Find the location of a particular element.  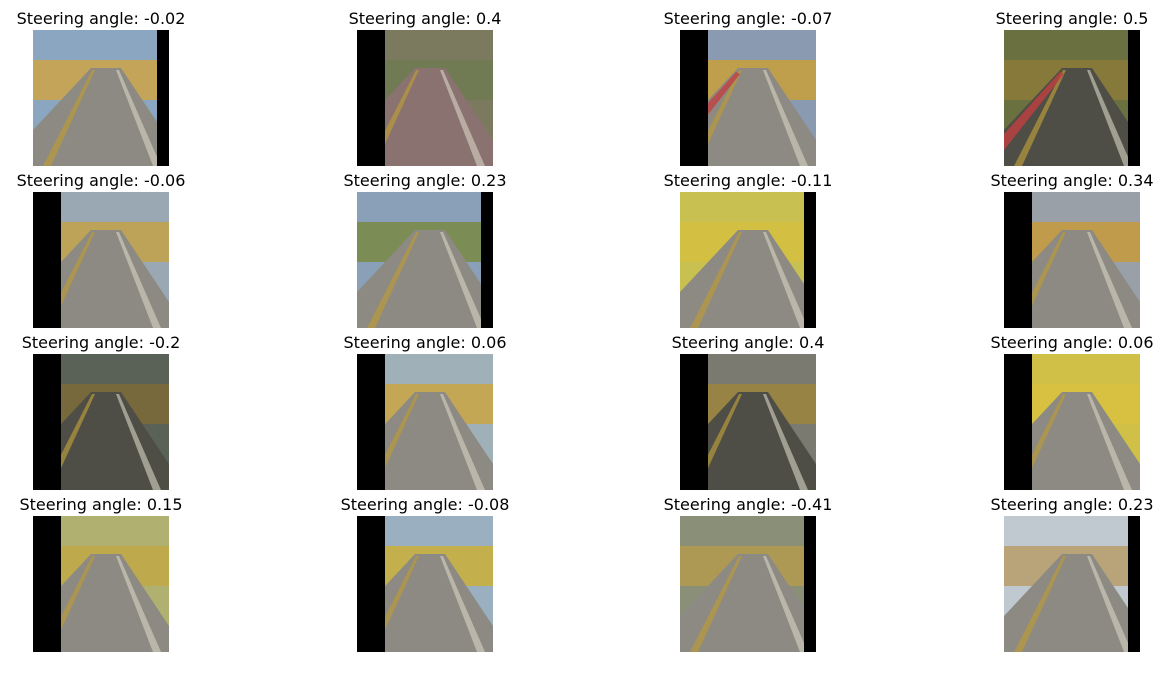

cell-title: Steering angle: -0.02 is located at coordinates (101, 18).